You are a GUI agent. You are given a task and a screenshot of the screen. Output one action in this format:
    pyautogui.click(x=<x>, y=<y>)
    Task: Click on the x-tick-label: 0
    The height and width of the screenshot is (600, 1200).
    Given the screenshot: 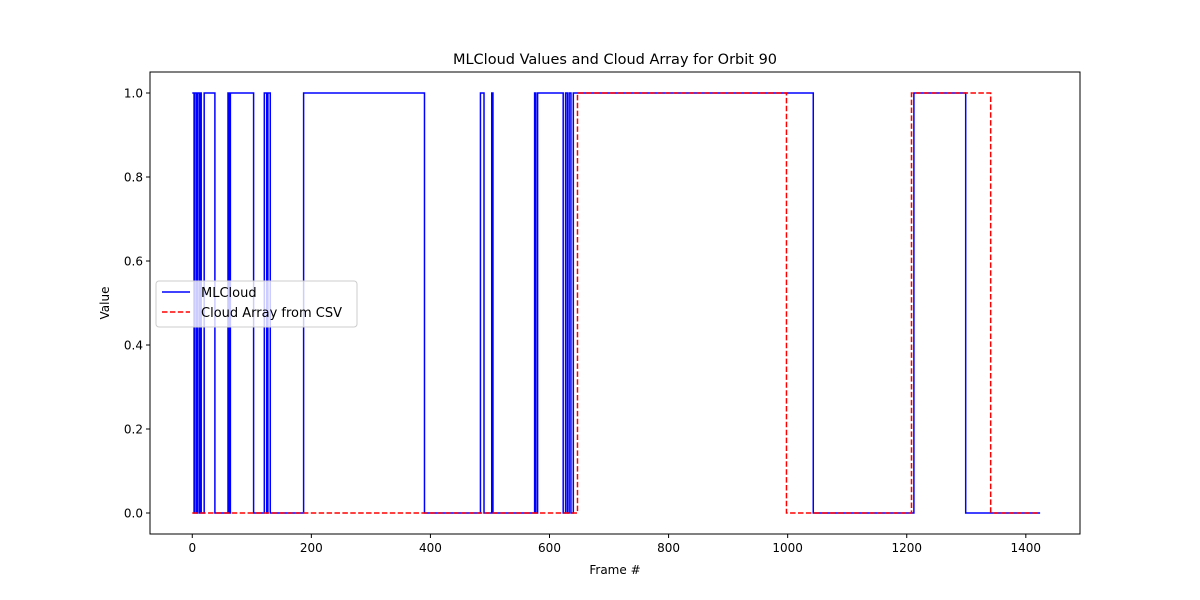 What is the action you would take?
    pyautogui.click(x=192, y=548)
    